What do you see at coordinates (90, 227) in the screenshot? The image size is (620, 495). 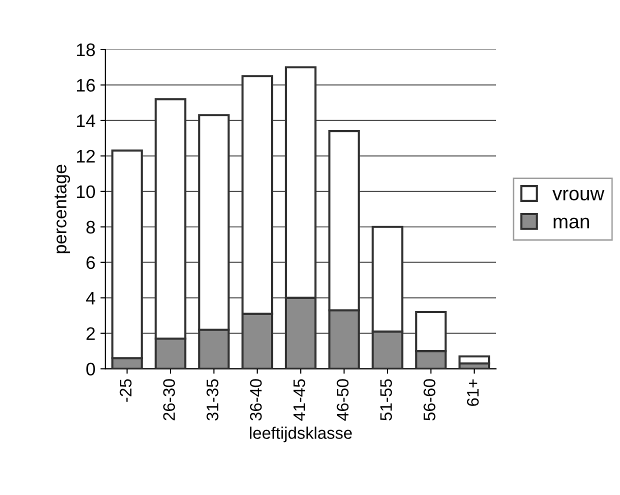 I see `y-tick-label: 8` at bounding box center [90, 227].